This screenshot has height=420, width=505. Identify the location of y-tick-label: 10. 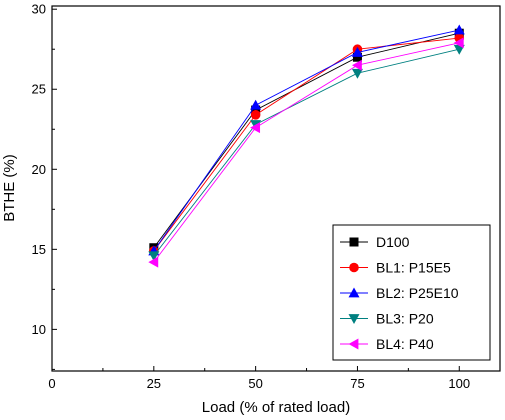
(39, 329).